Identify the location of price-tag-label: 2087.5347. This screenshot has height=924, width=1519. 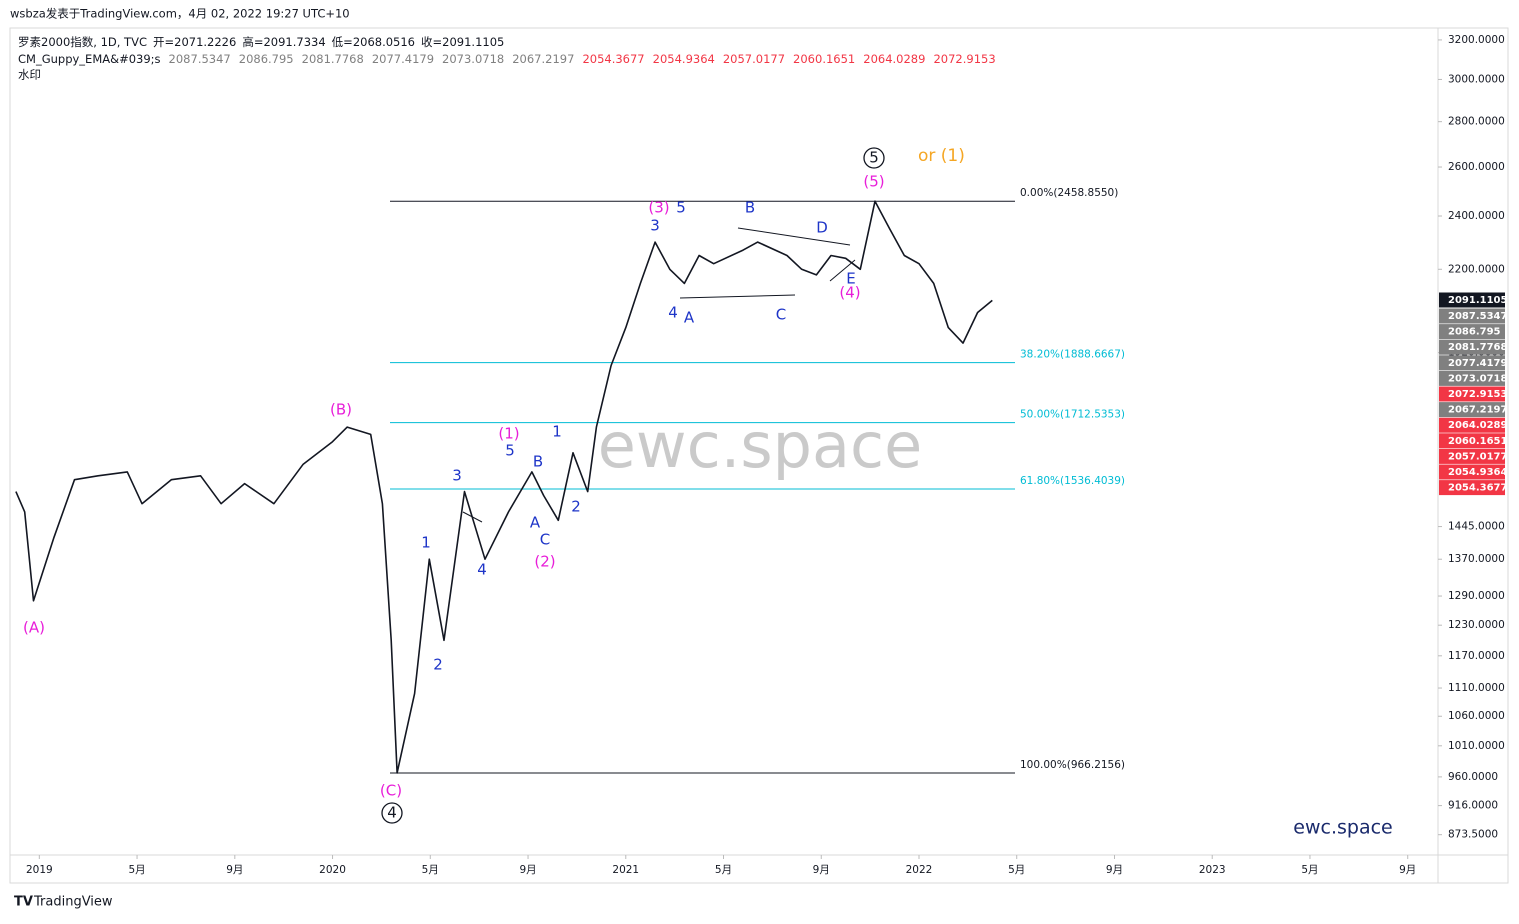
(1478, 316).